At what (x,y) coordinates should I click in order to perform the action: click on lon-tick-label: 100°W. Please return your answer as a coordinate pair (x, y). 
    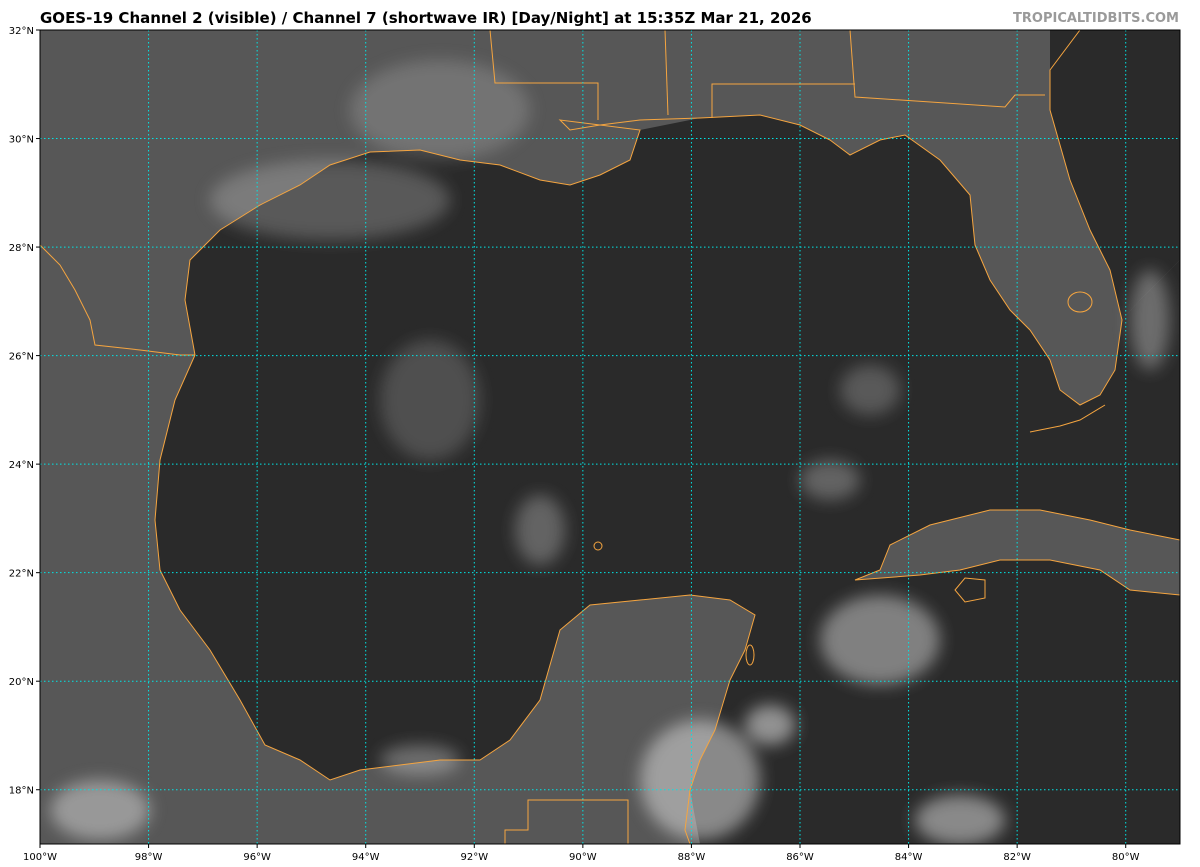
    Looking at the image, I should click on (40, 857).